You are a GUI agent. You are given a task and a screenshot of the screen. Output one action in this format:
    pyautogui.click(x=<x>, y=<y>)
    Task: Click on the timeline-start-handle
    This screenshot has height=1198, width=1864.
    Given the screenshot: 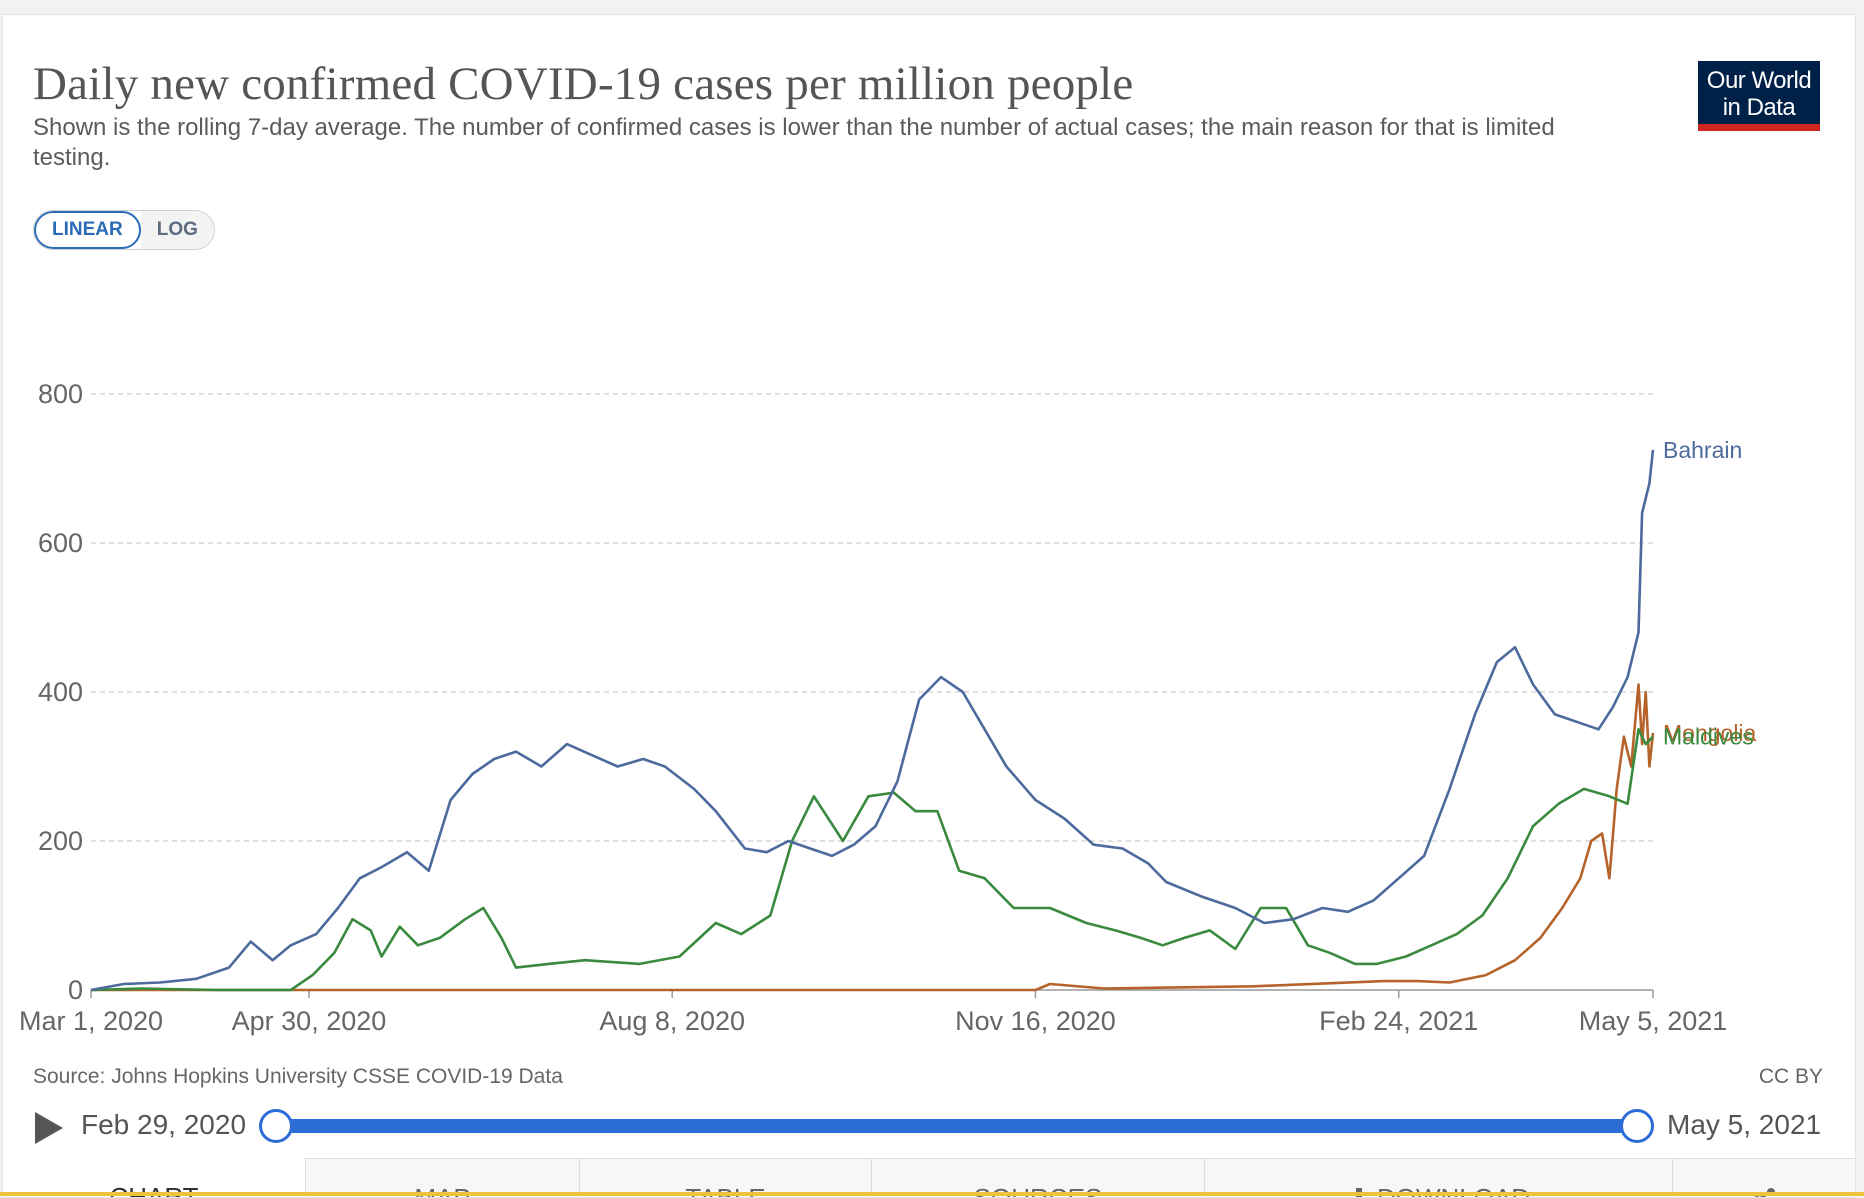 What is the action you would take?
    pyautogui.click(x=276, y=1126)
    